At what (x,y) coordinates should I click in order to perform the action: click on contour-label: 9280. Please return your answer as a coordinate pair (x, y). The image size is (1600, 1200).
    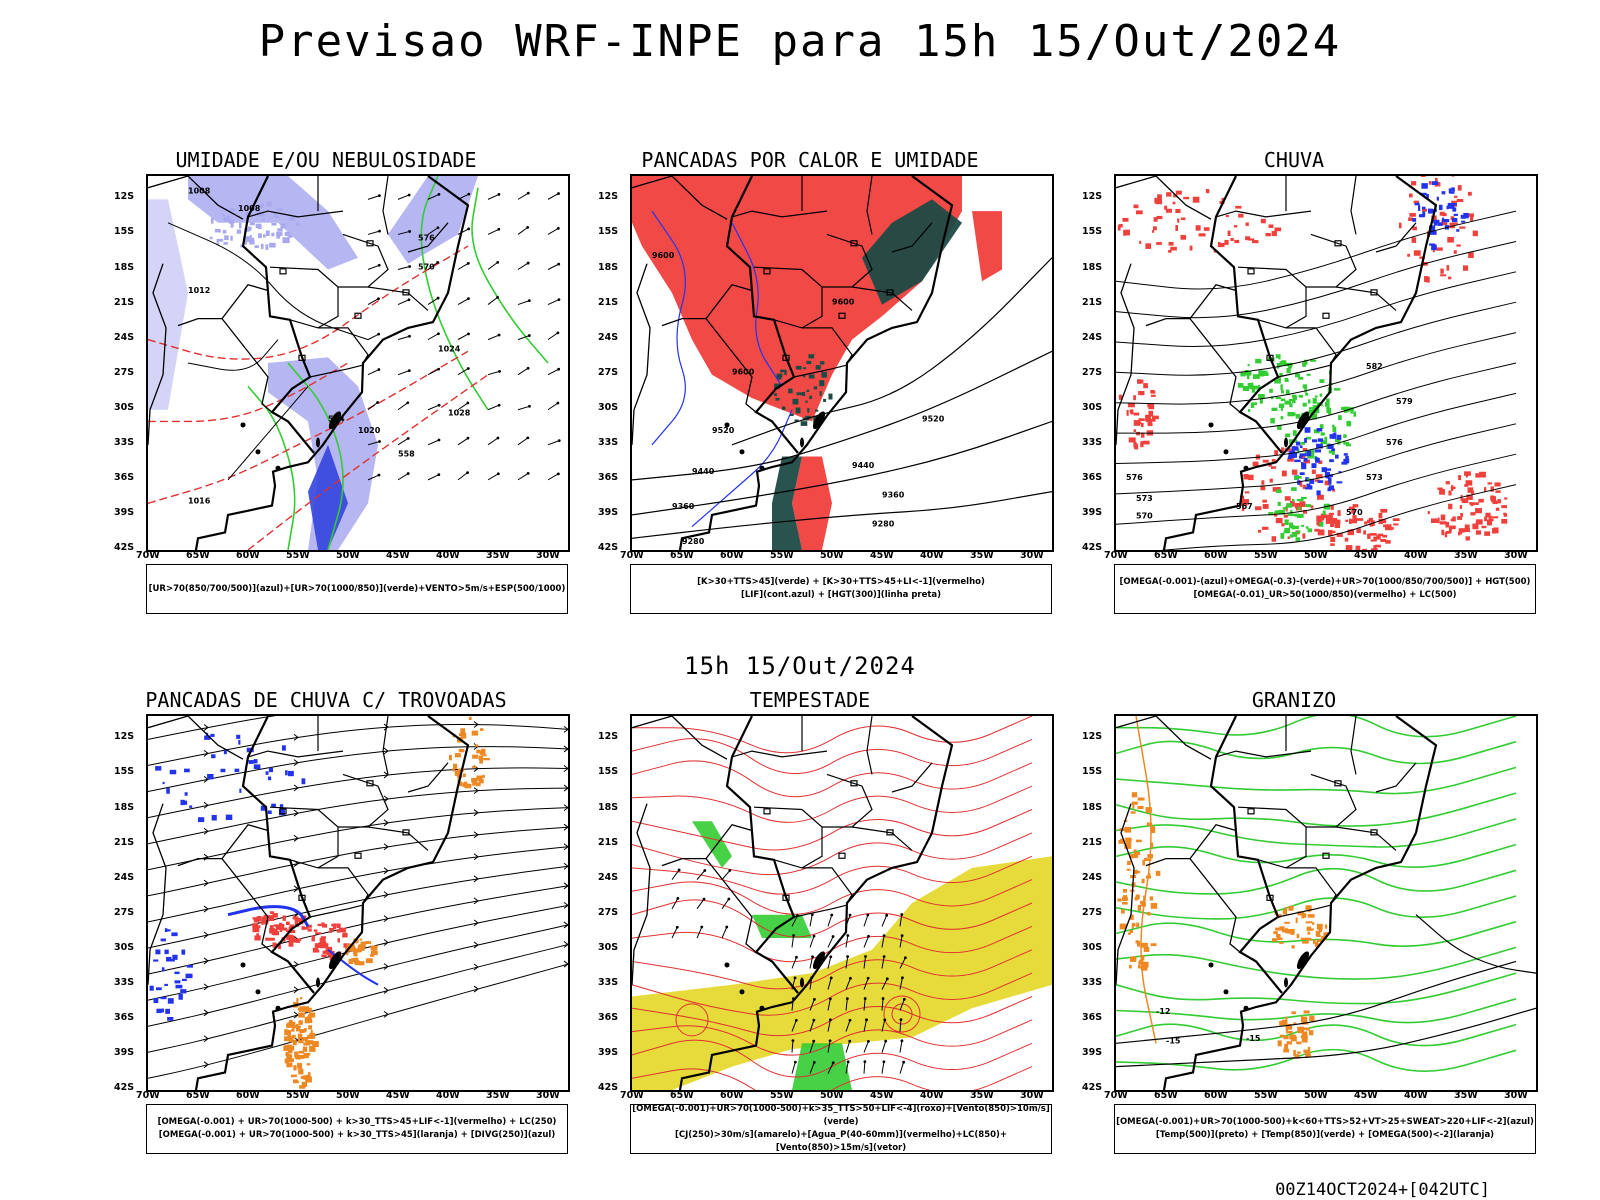
    Looking at the image, I should click on (883, 524).